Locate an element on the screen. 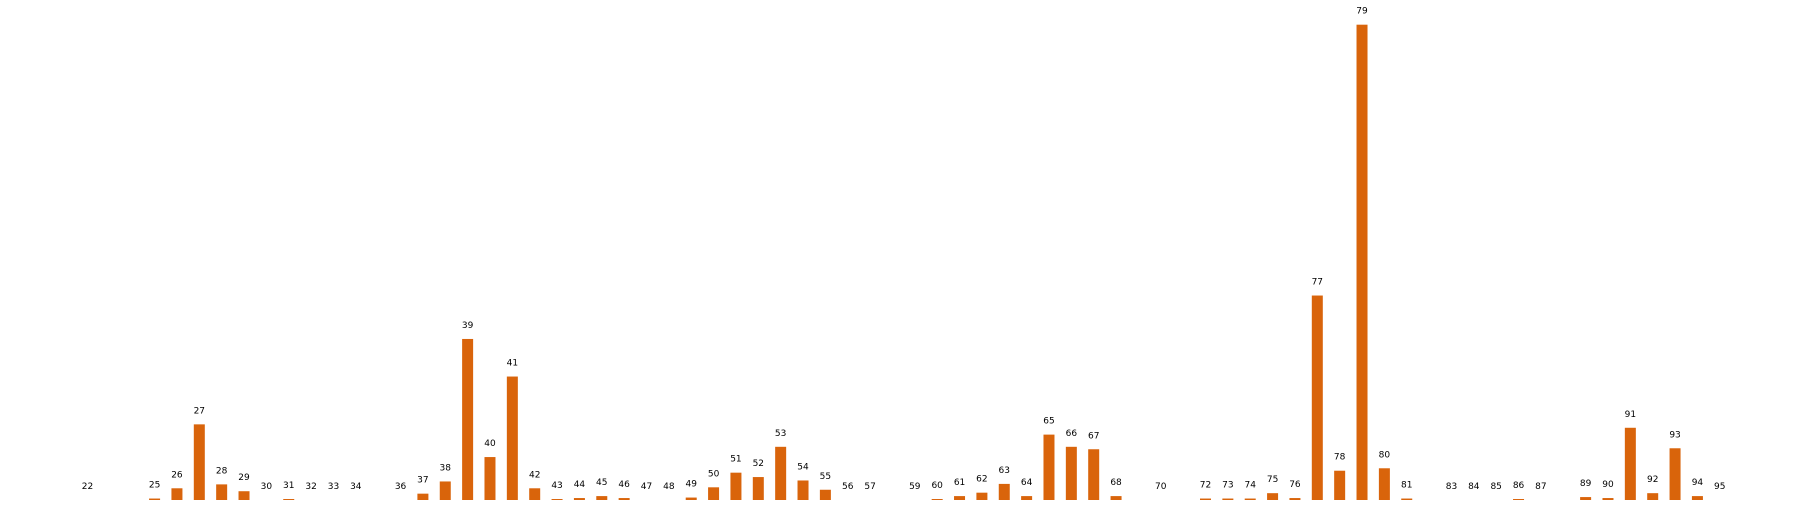  bar-label-33: 33 is located at coordinates (333, 487).